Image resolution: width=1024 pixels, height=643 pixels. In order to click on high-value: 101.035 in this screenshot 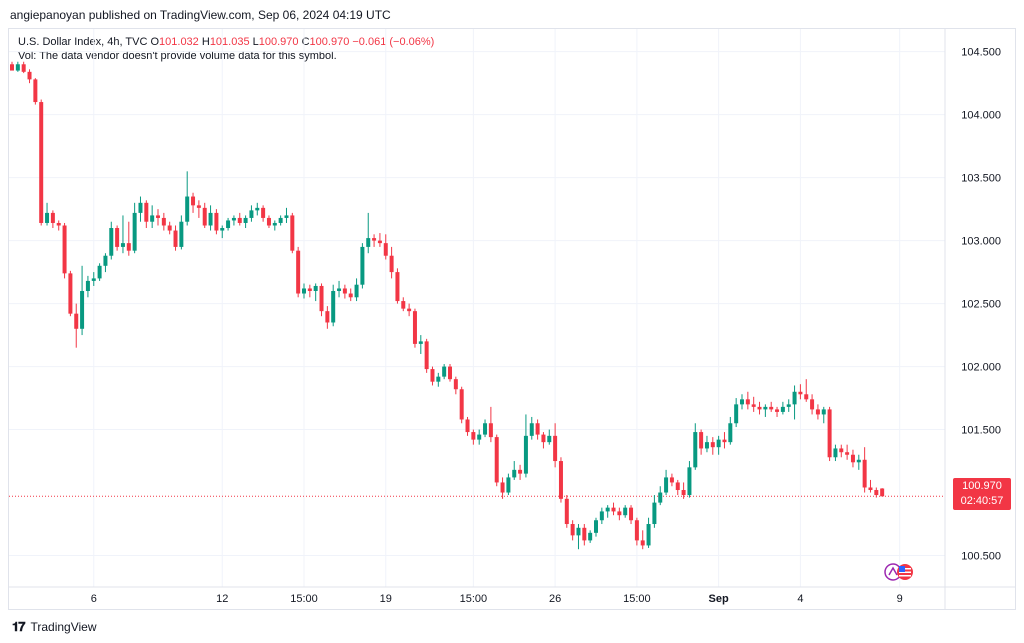, I will do `click(229, 42)`.